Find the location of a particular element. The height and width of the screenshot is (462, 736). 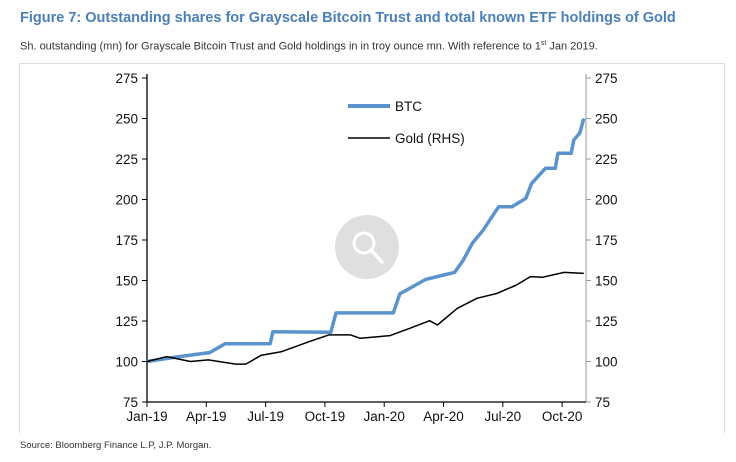

x-tick-label: Jul-19 is located at coordinates (265, 416).